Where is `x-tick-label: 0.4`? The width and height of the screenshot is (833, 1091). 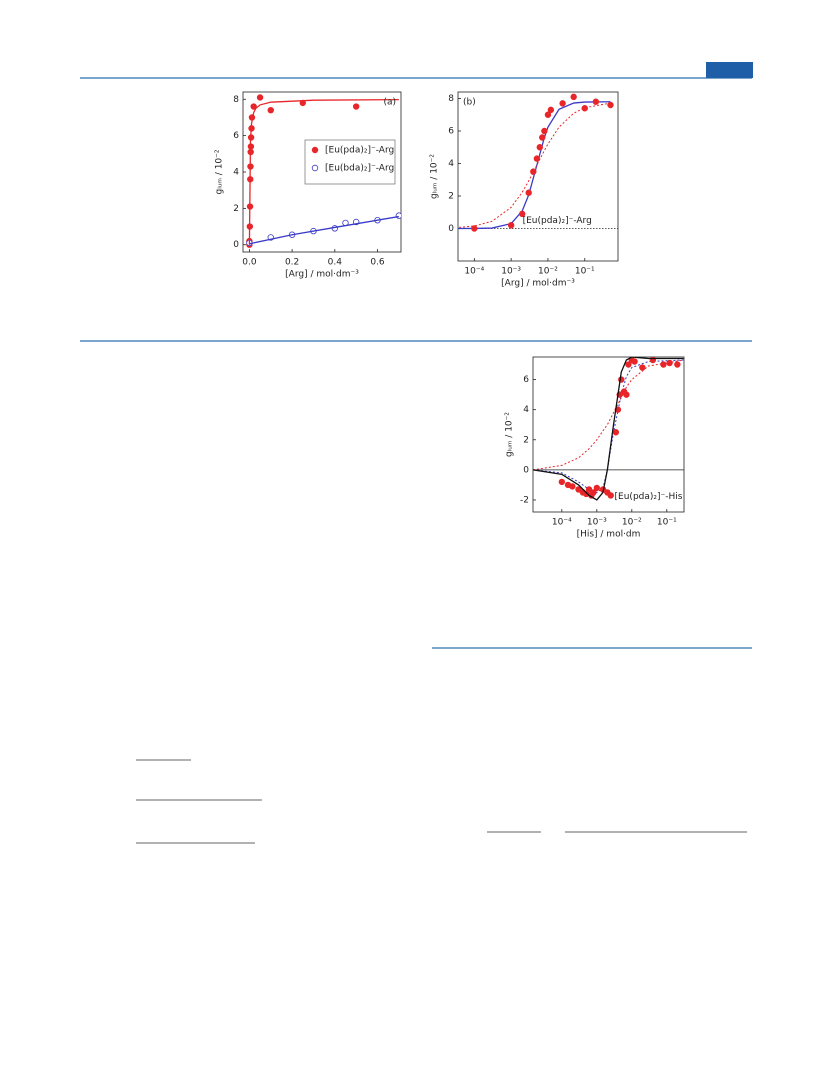 x-tick-label: 0.4 is located at coordinates (335, 263).